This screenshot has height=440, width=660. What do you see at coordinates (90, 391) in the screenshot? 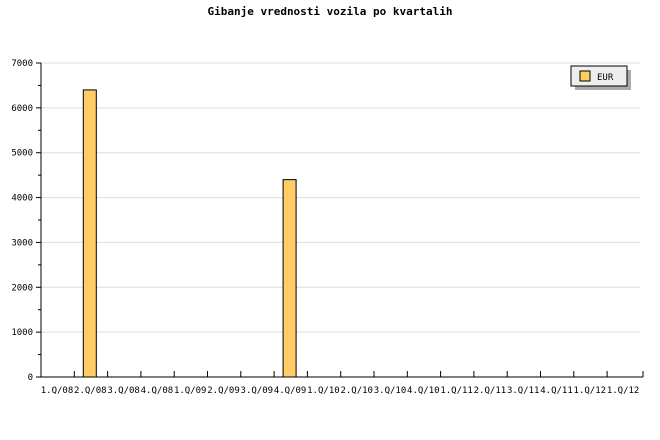
I see `x-tick-label: 2.Q/08` at bounding box center [90, 391].